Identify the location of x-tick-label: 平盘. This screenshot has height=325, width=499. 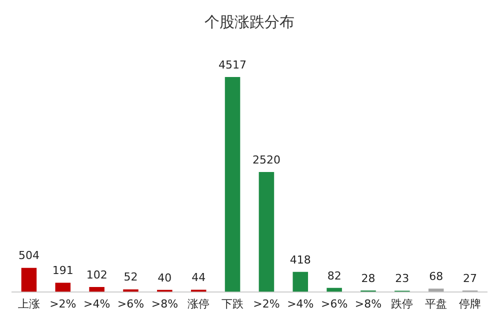
(436, 303).